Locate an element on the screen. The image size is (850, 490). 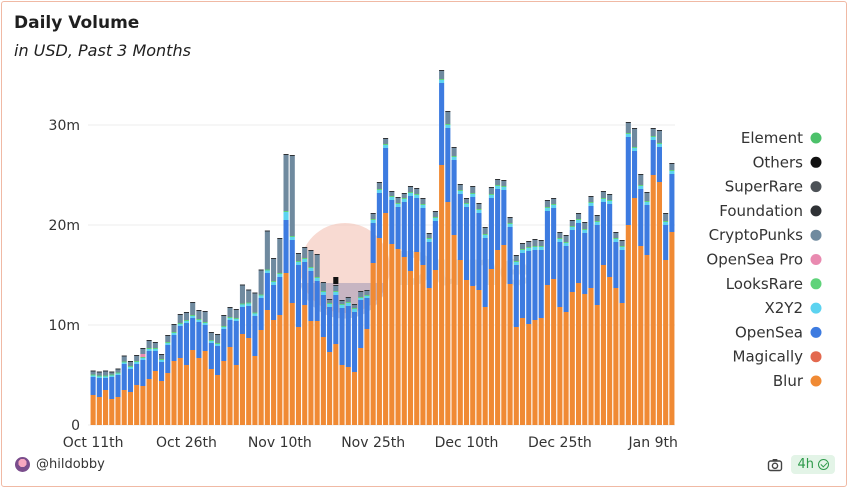
legend-item: OpenSea Pro is located at coordinates (764, 260).